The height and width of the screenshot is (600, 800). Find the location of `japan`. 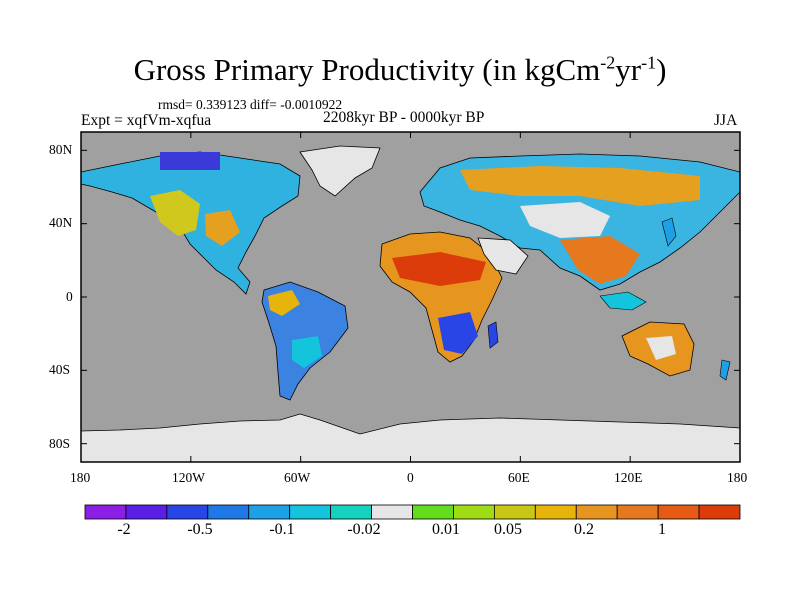

japan is located at coordinates (669, 232).